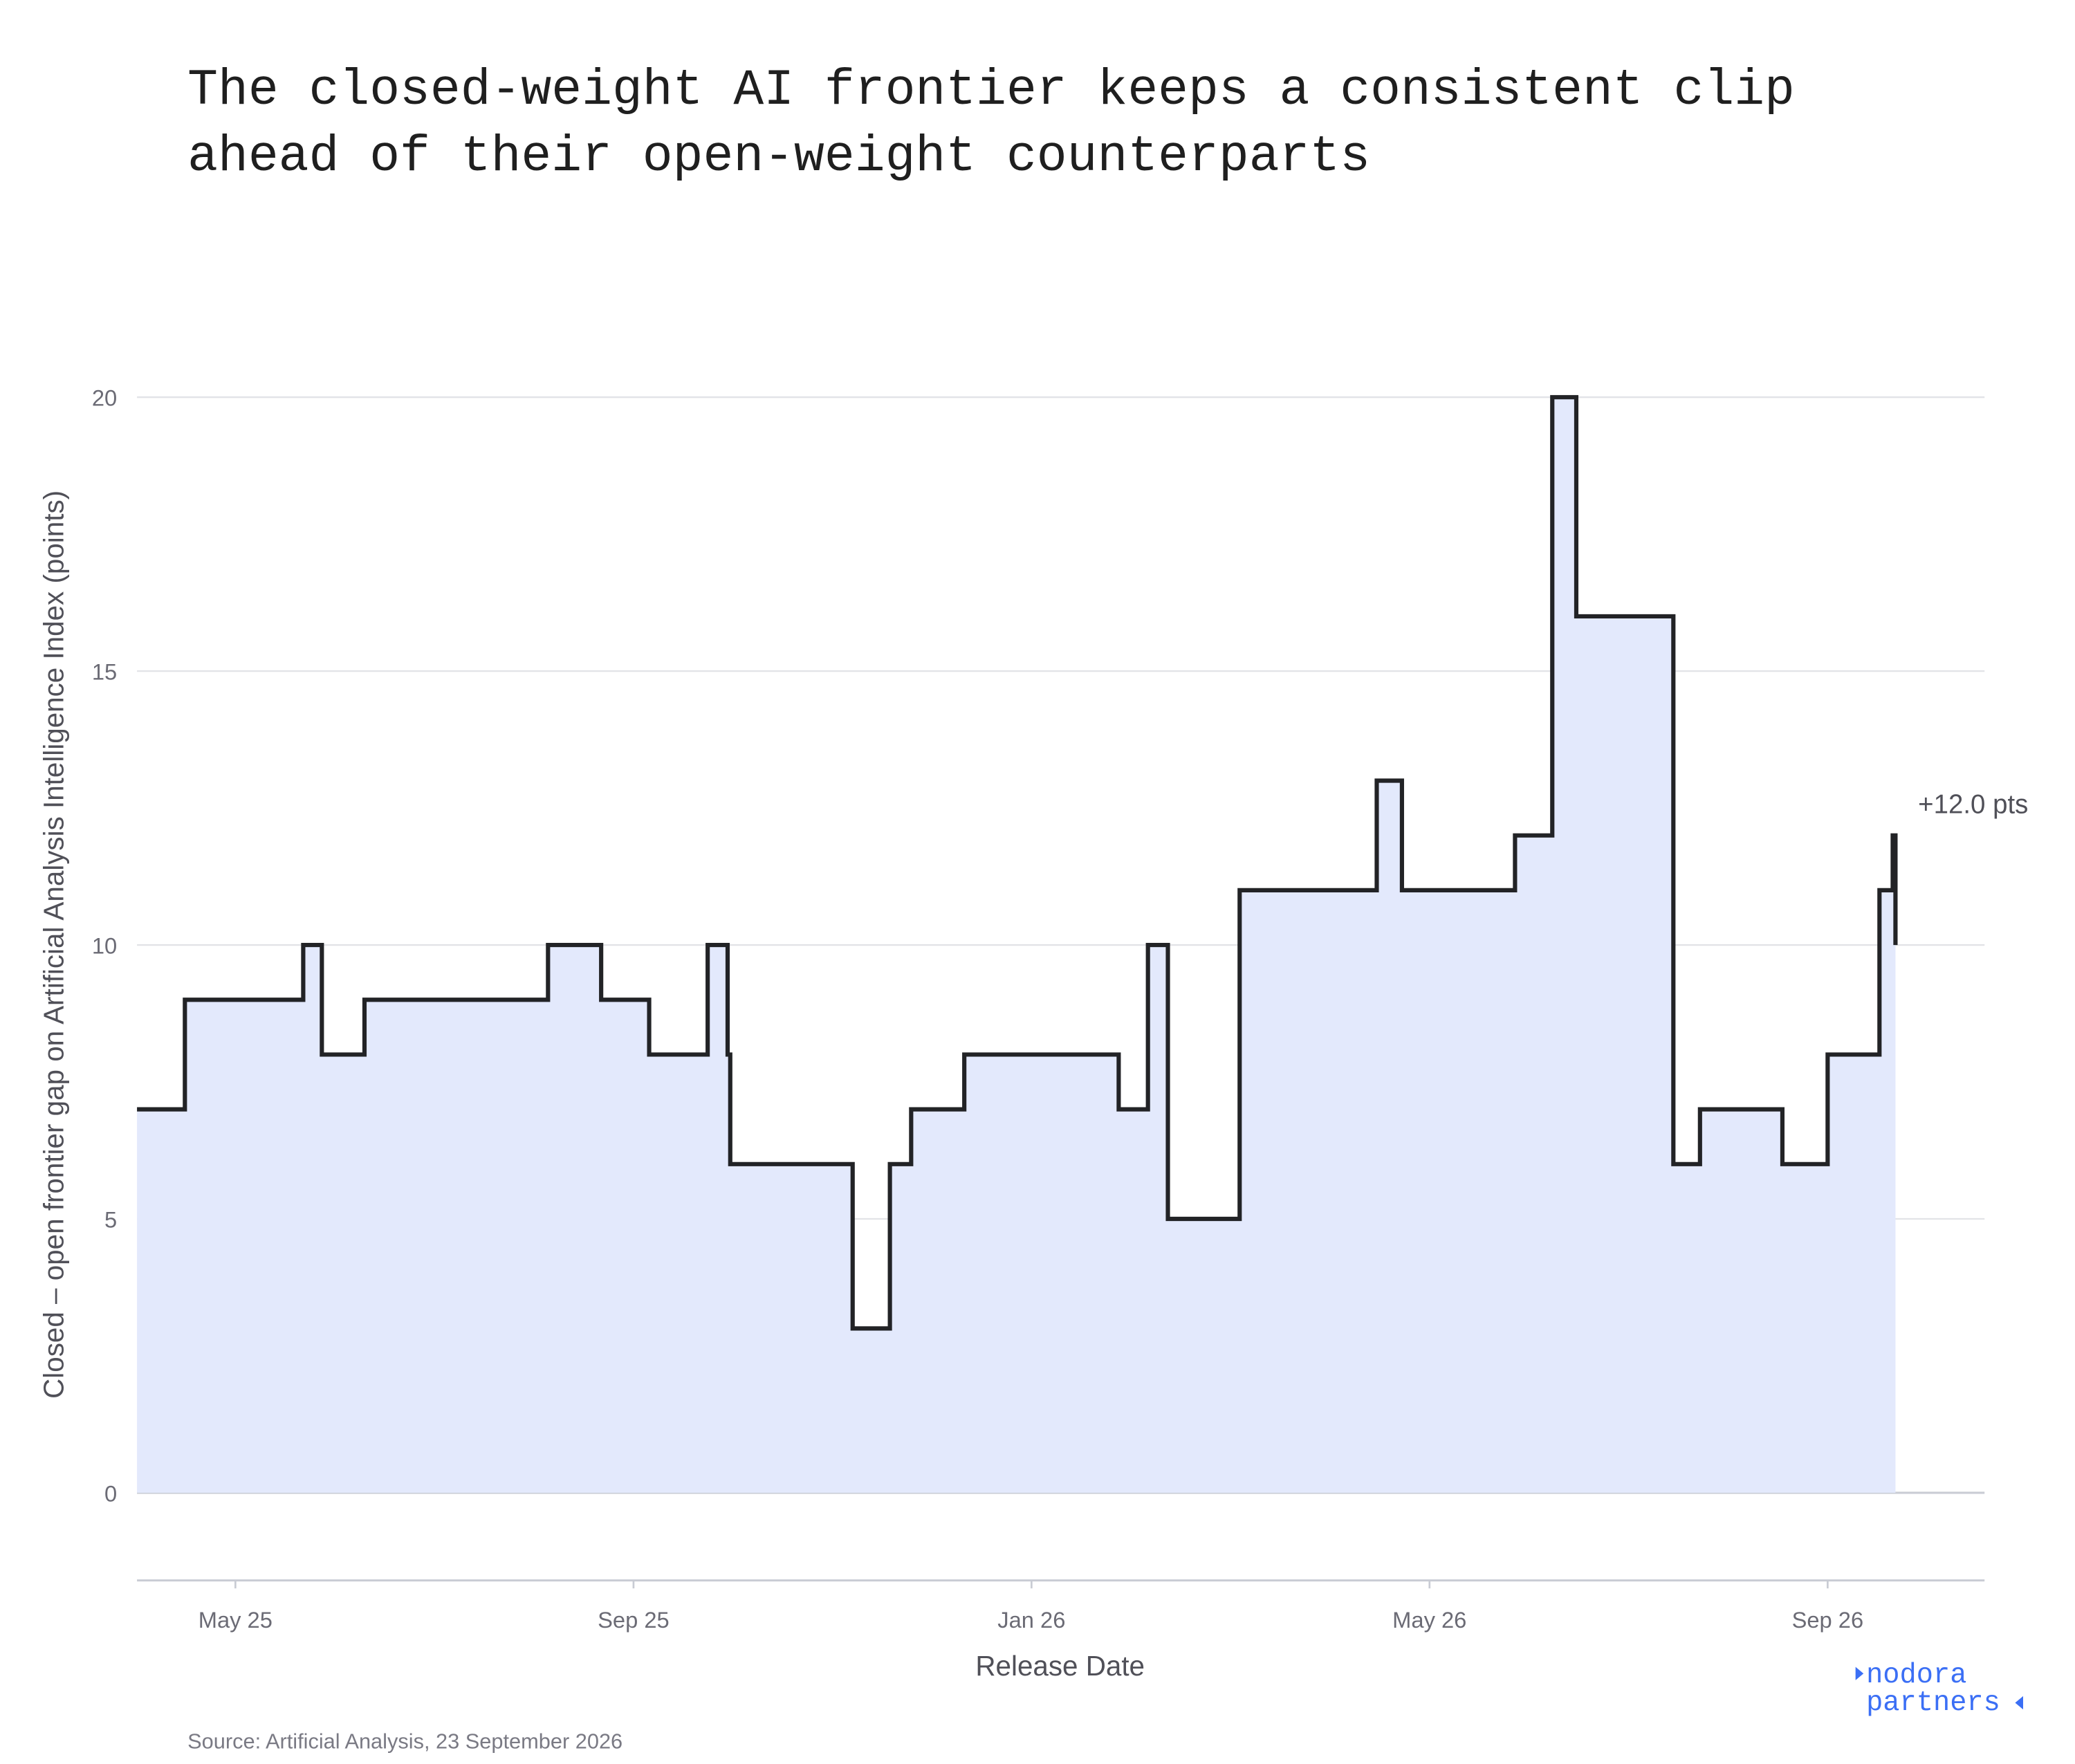 The height and width of the screenshot is (1764, 2075). I want to click on y-tick-label: 20, so click(104, 398).